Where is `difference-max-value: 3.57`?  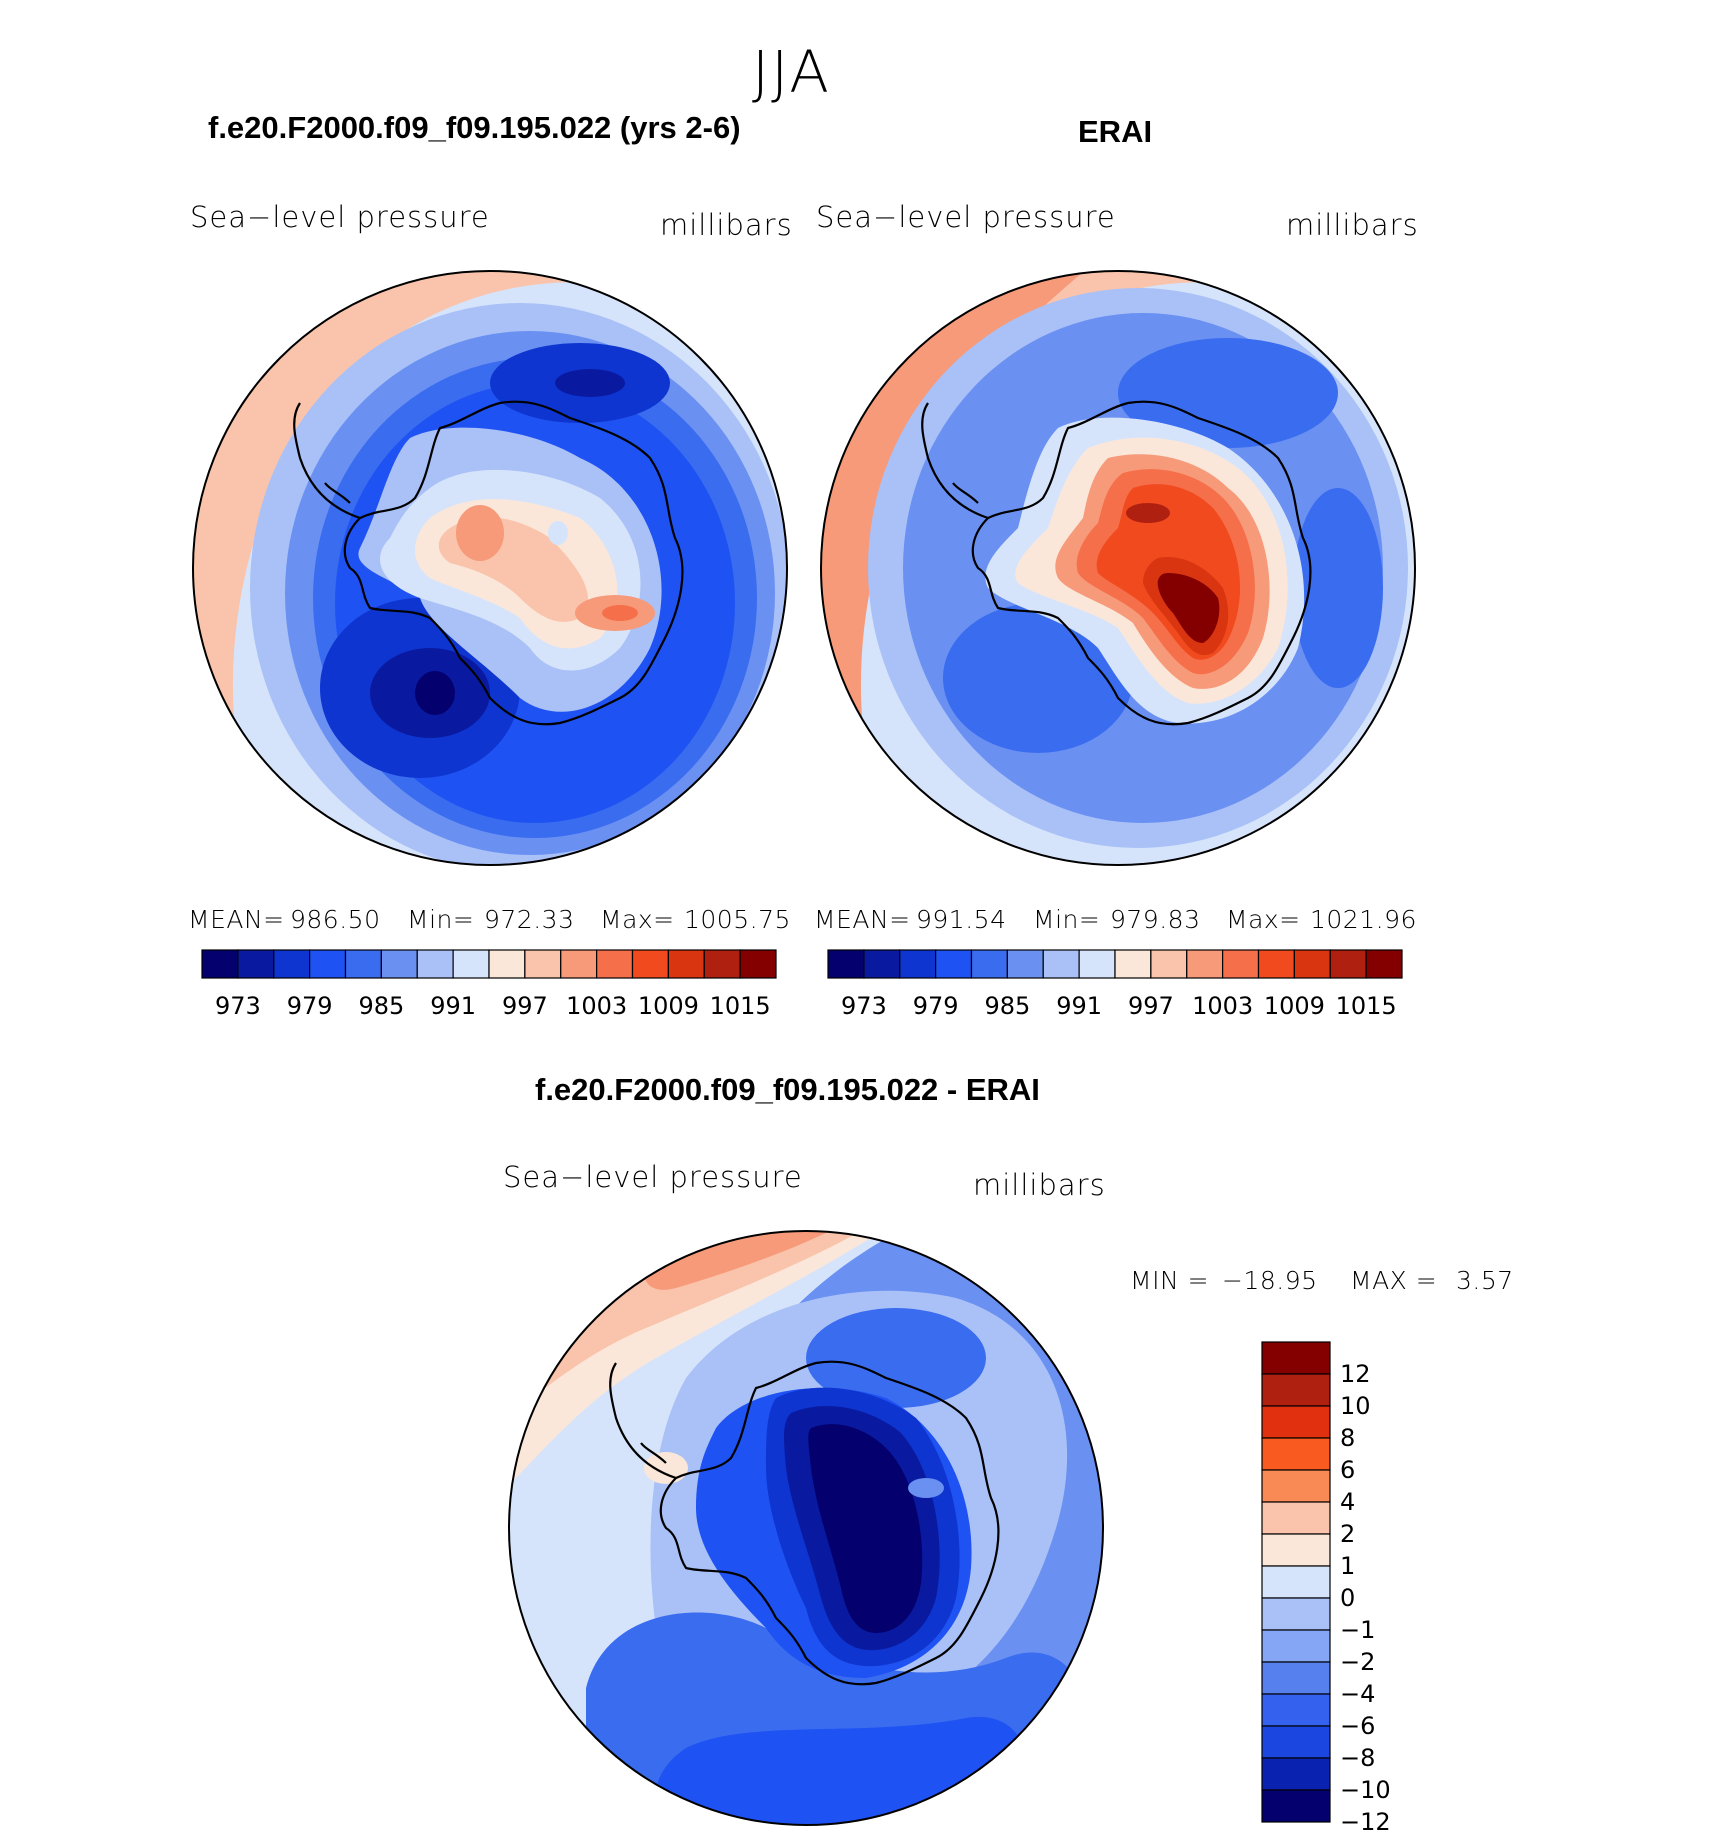 difference-max-value: 3.57 is located at coordinates (1485, 1280).